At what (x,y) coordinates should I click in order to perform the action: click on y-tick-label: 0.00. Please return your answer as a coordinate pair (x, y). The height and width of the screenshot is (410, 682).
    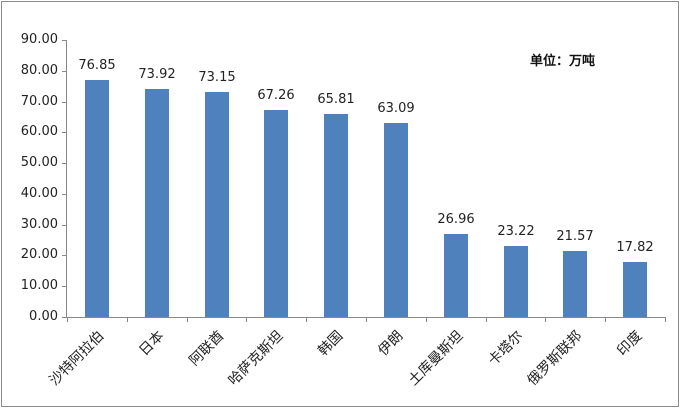
    Looking at the image, I should click on (43, 316).